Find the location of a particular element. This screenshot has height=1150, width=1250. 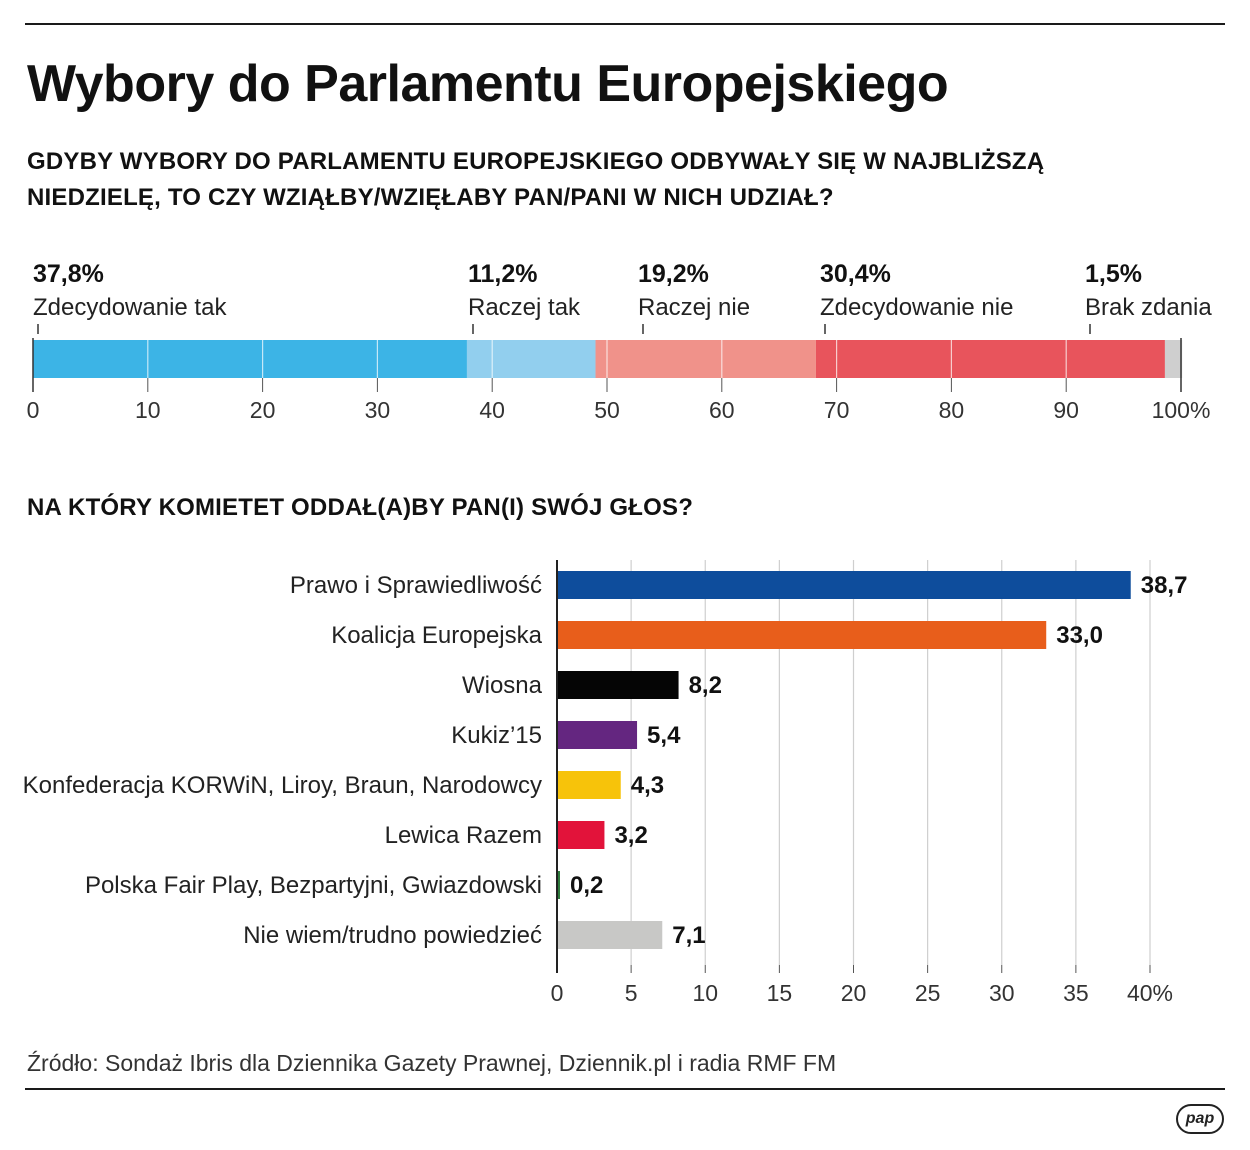

bar-value-label: 5,4 is located at coordinates (664, 735).